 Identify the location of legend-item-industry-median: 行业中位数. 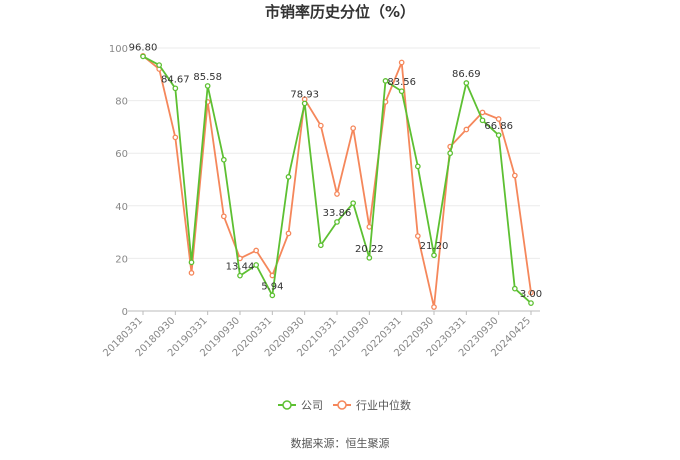
(372, 405).